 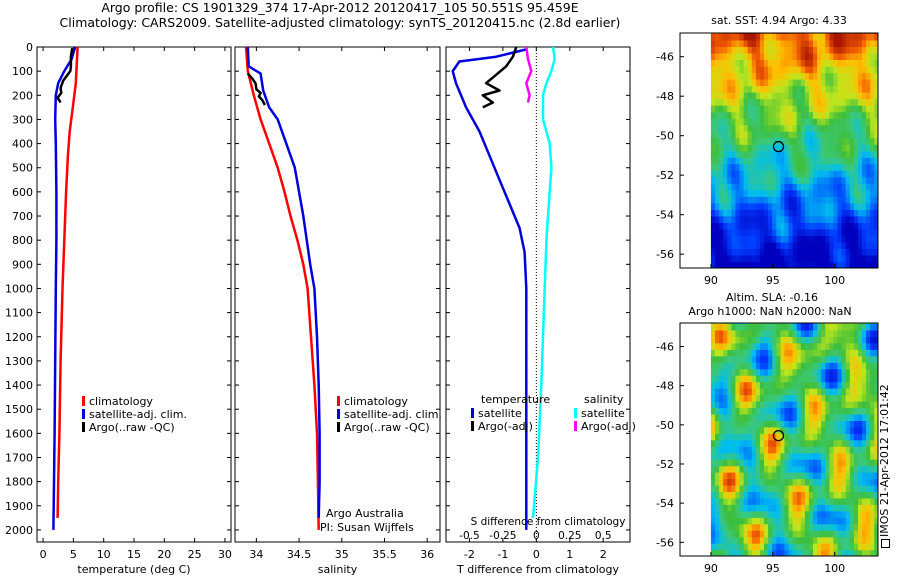 I want to click on series-line-red, so click(x=67, y=282).